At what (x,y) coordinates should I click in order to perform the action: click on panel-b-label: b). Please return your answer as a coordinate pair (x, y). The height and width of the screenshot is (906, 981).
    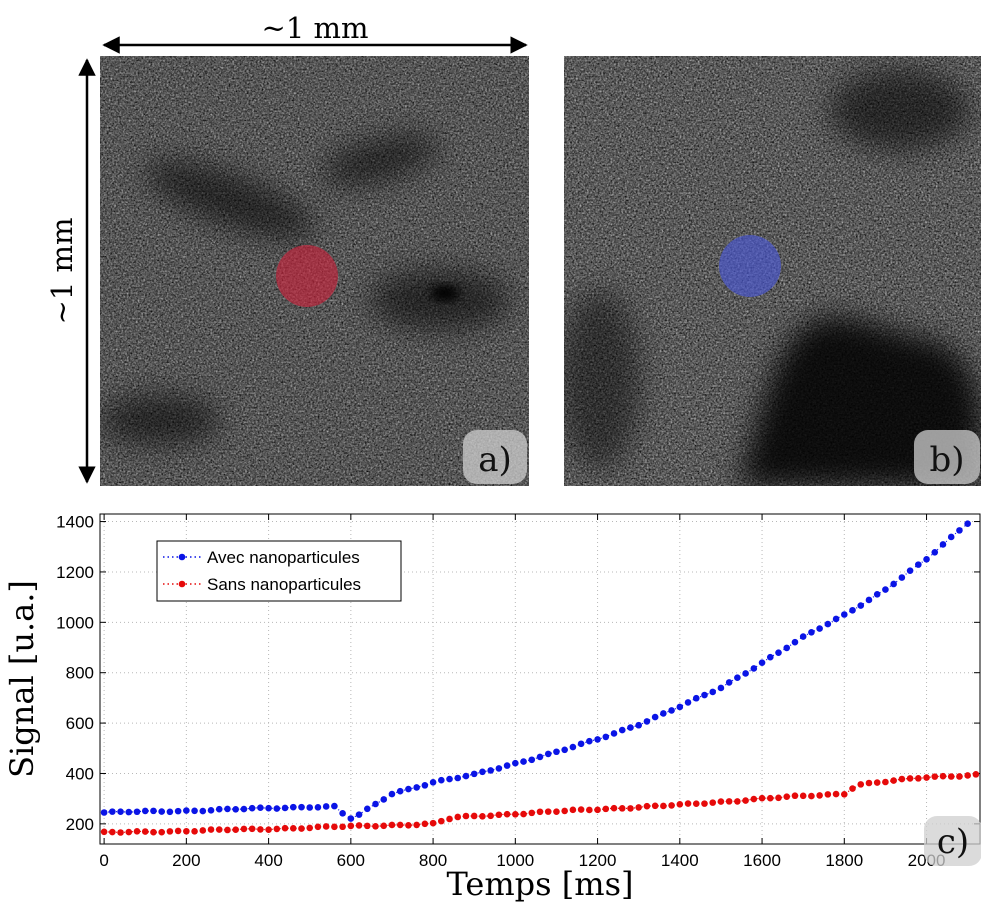
    Looking at the image, I should click on (946, 460).